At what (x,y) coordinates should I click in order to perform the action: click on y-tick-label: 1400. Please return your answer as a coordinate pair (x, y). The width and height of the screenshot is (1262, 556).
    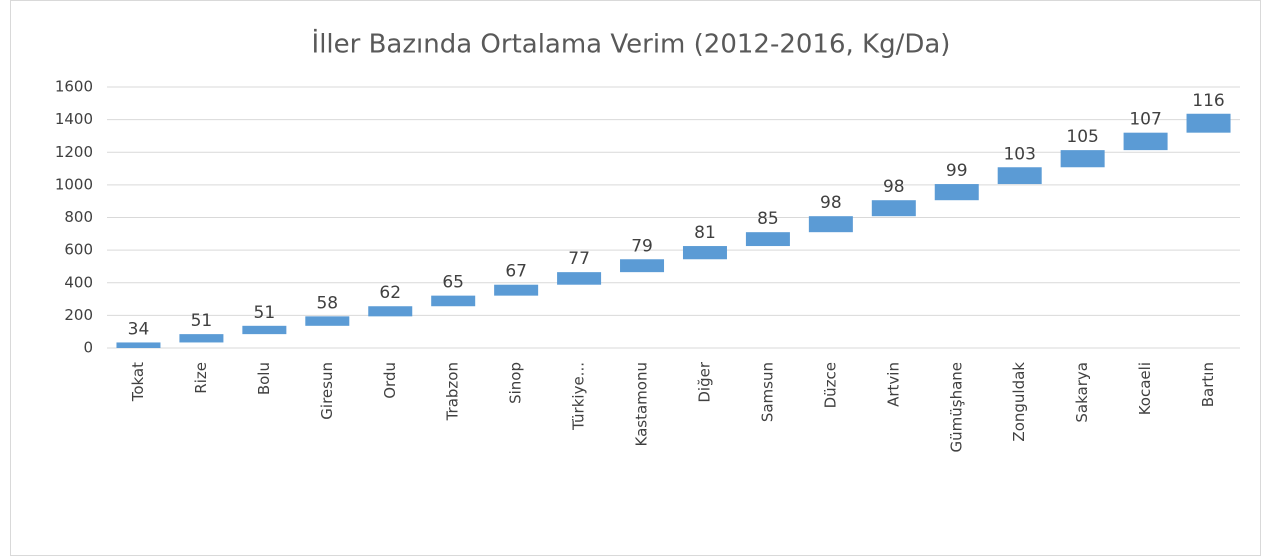
    Looking at the image, I should click on (74, 119).